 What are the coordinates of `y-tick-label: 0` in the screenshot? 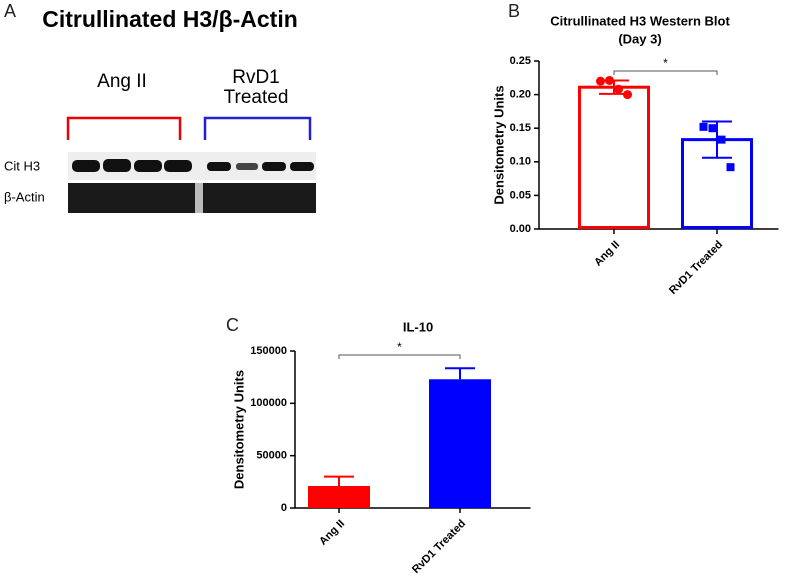 It's located at (284, 508).